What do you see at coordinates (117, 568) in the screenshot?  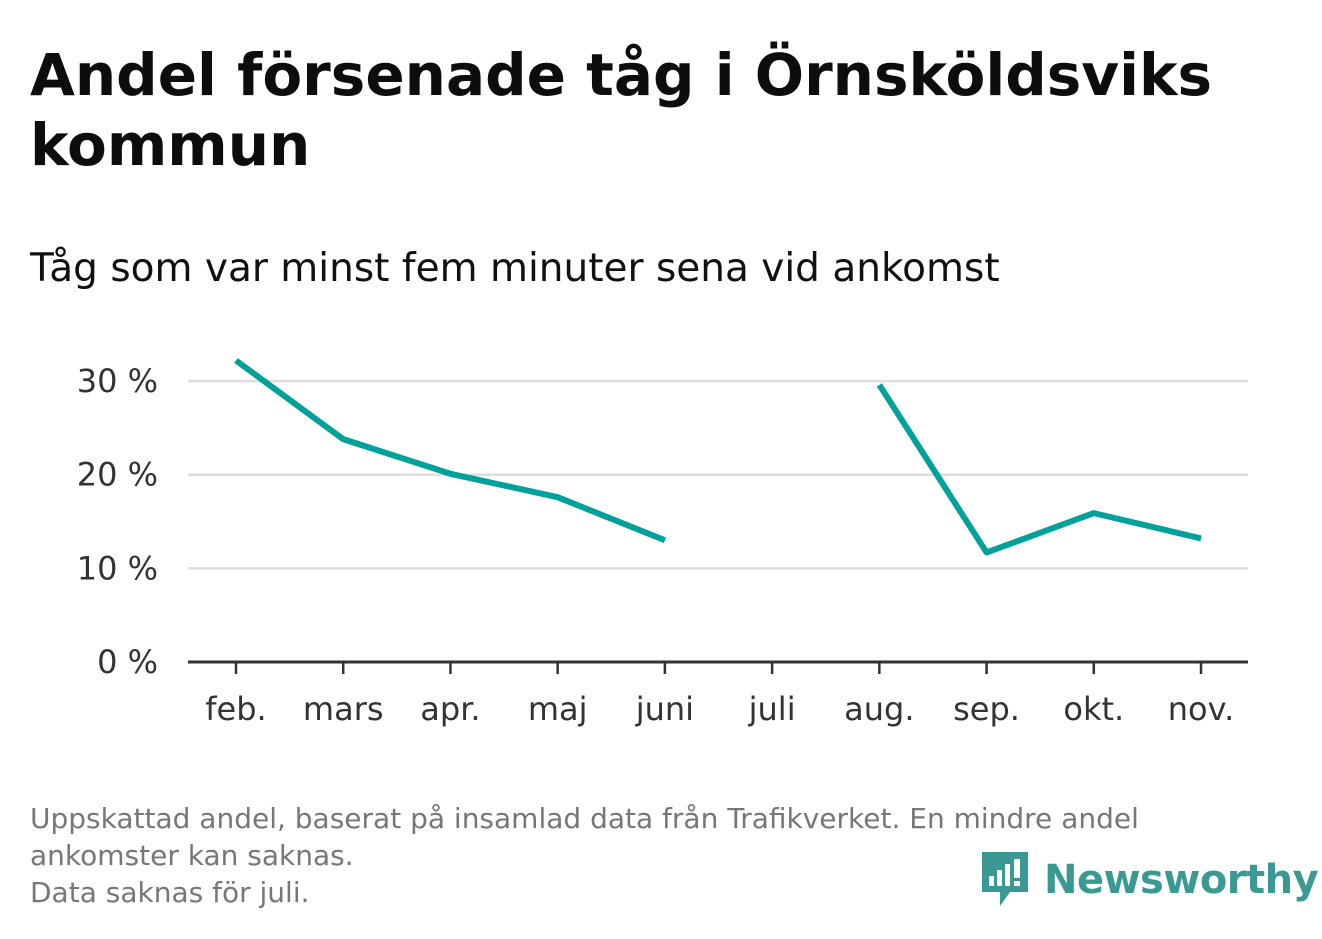 I see `y-tick-label: 10 %` at bounding box center [117, 568].